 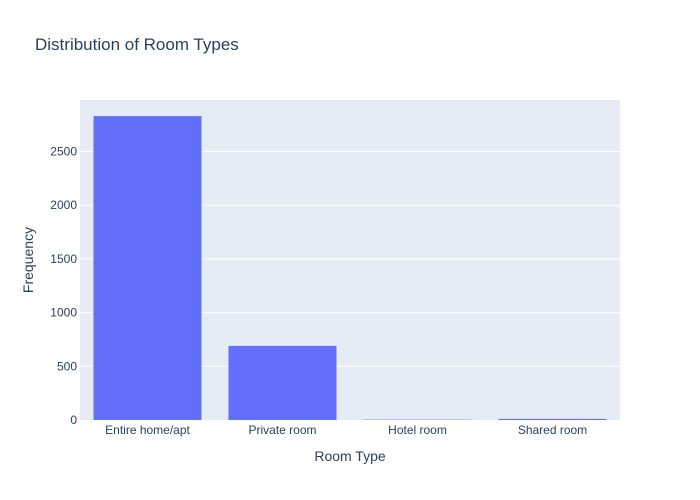 What do you see at coordinates (63, 152) in the screenshot?
I see `y-tick-label: 2500` at bounding box center [63, 152].